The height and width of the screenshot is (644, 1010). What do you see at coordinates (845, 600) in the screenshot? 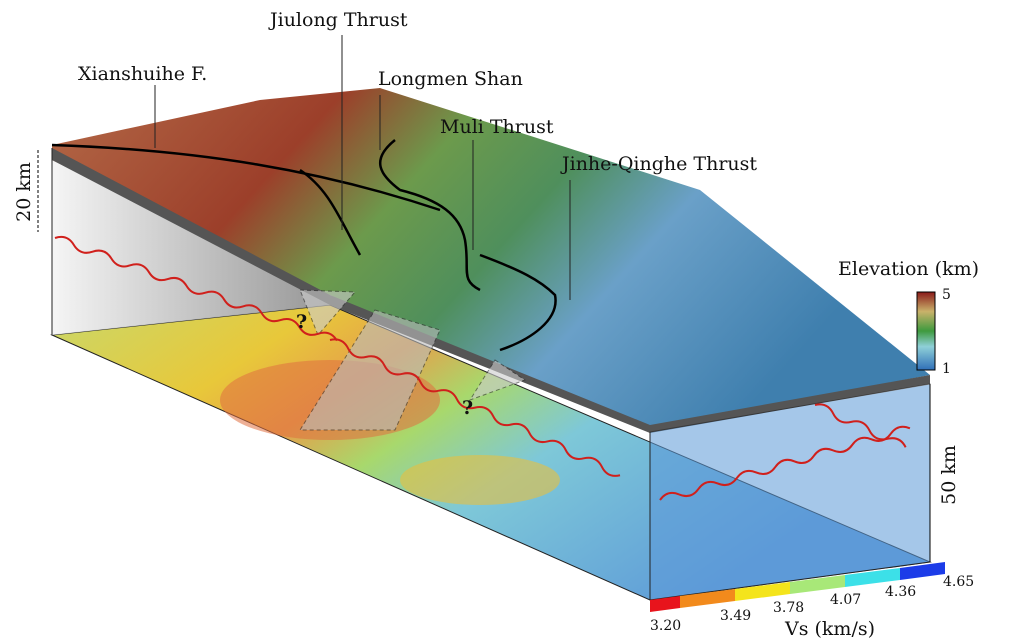
I see `legend-tick: 4.07` at bounding box center [845, 600].